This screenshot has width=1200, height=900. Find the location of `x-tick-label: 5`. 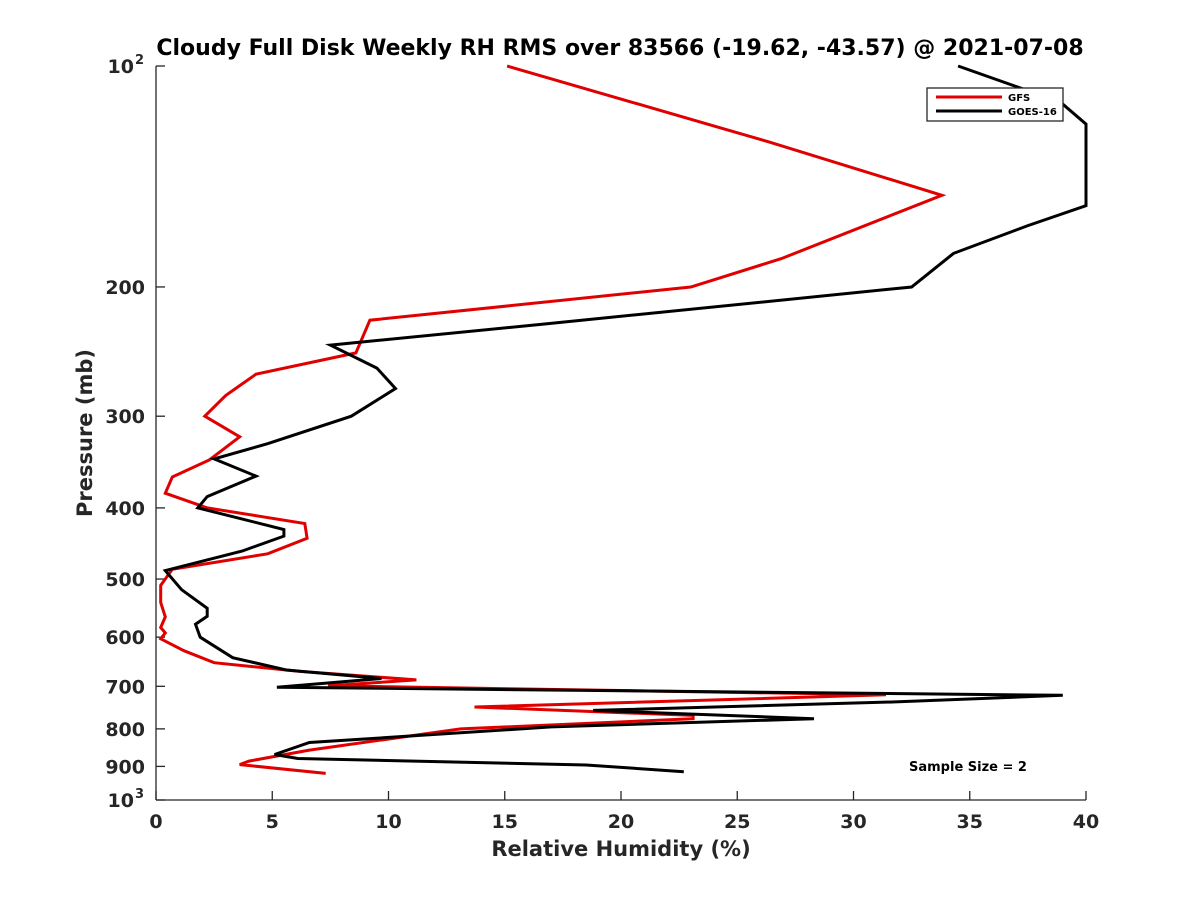

x-tick-label: 5 is located at coordinates (272, 822).